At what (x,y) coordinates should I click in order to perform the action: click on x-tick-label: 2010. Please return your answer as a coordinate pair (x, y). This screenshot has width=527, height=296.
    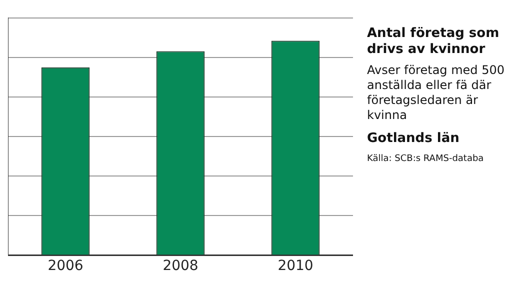
    Looking at the image, I should click on (296, 266).